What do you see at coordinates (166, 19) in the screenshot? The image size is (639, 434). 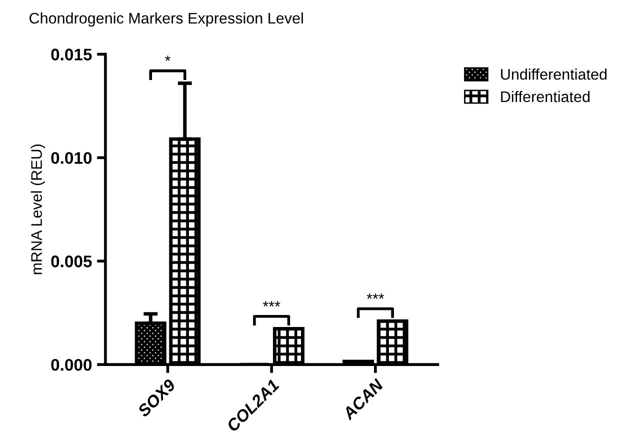 I see `chart-title: Chondrogenic Markers Expression Level` at bounding box center [166, 19].